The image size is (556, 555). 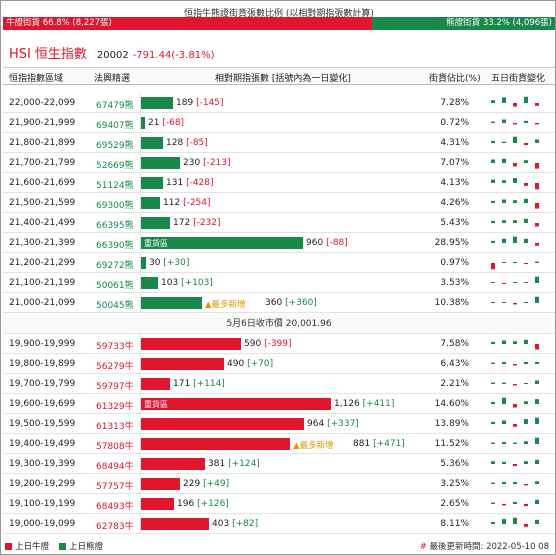 I want to click on table-row: 21,100-21,199 50061熊 103 [+103] 3.53%, so click(x=279, y=283).